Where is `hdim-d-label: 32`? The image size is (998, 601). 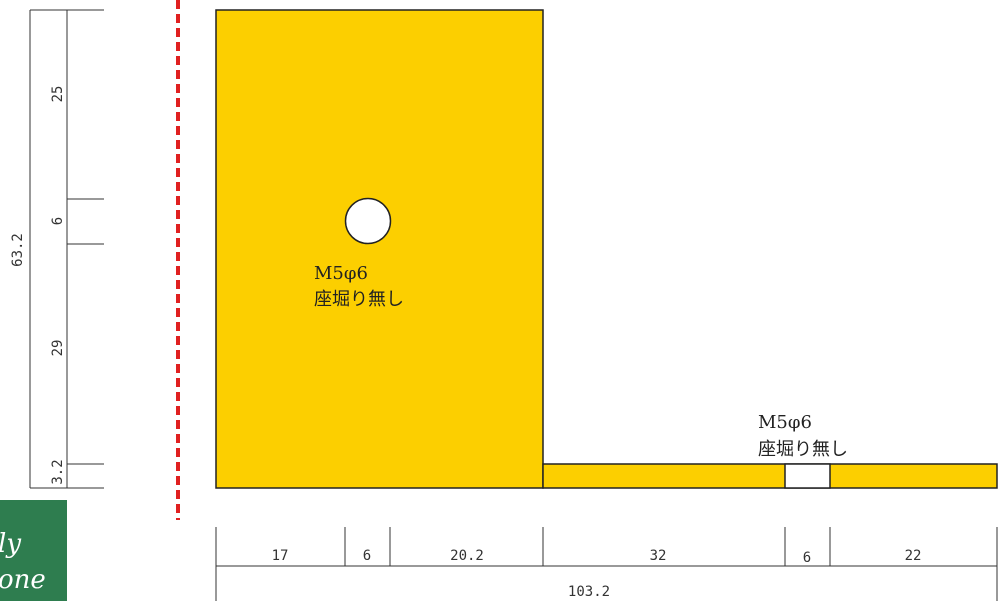
hdim-d-label: 32 is located at coordinates (658, 556).